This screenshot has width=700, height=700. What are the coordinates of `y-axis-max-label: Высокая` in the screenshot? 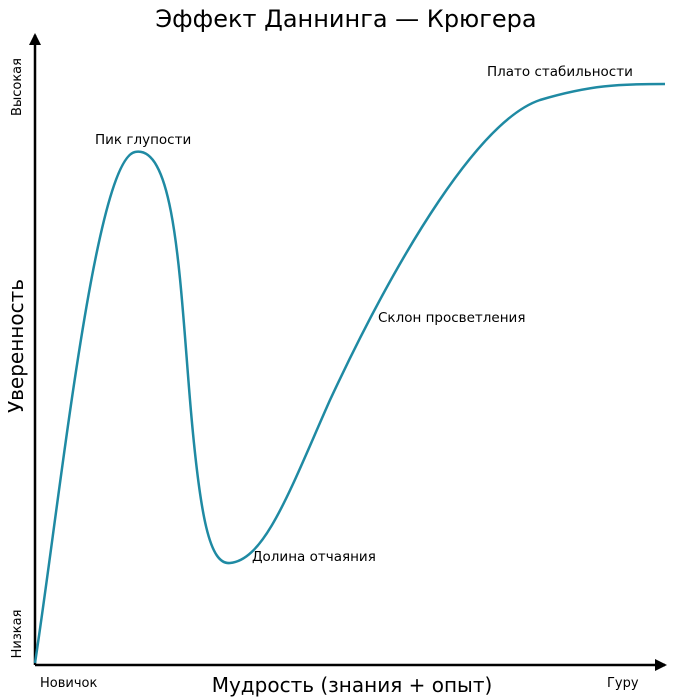 It's located at (17, 87).